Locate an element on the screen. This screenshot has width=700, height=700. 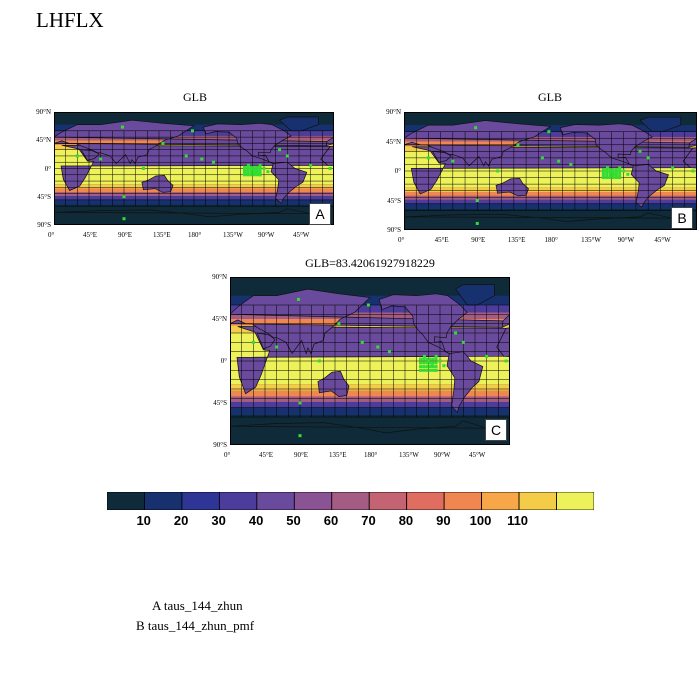
legend-line-b: B taus_144_zhun_pmf is located at coordinates (195, 625).